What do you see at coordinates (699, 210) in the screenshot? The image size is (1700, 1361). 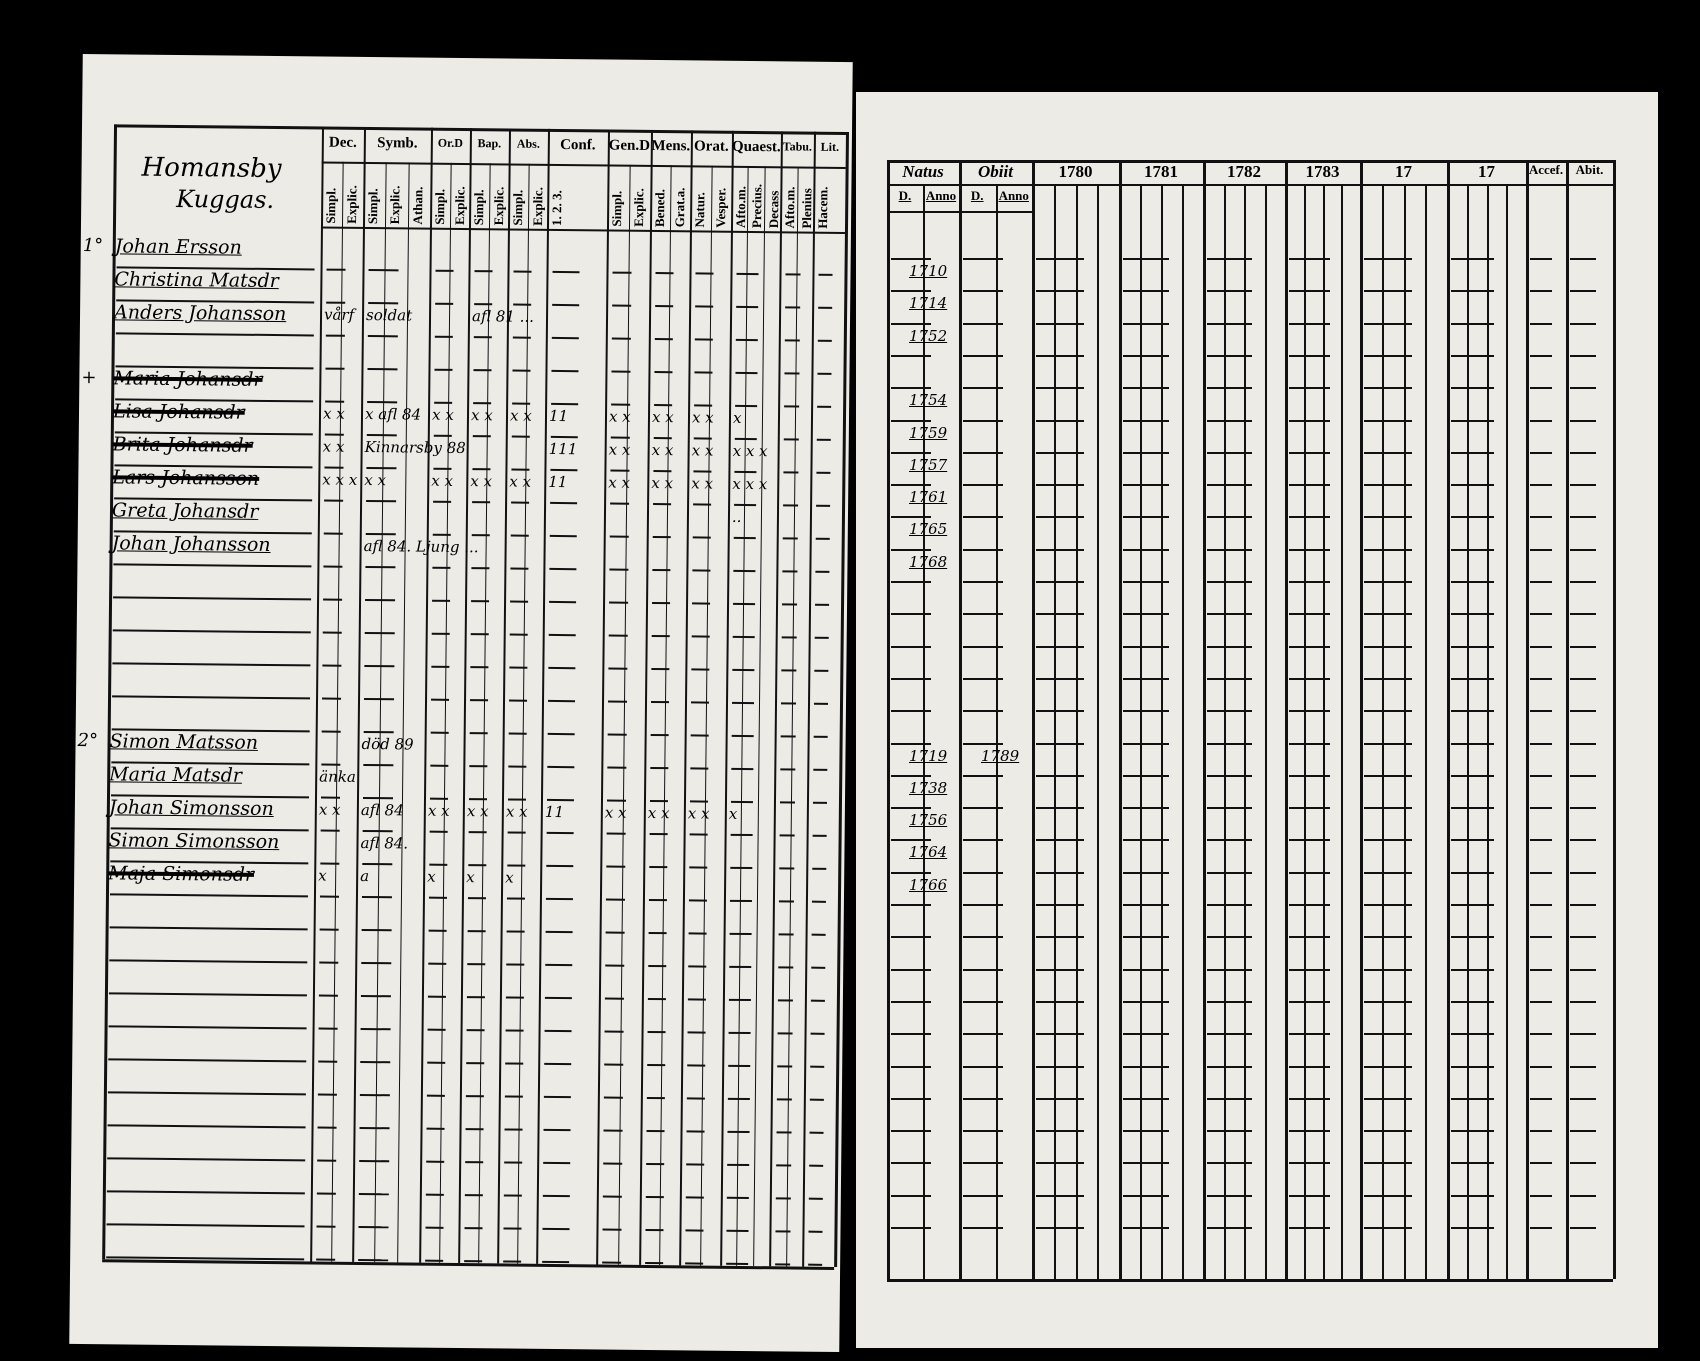 I see `column-subheader: Natur.` at bounding box center [699, 210].